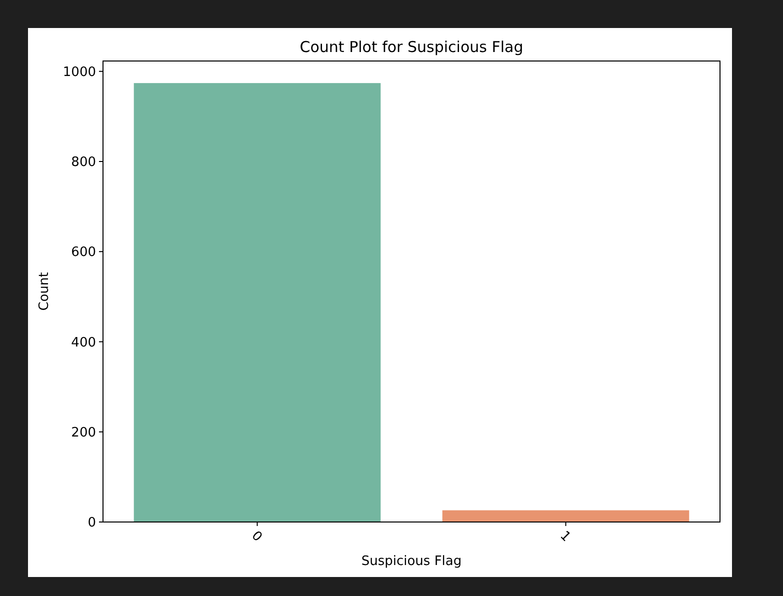  I want to click on y-tick-label: 200, so click(83, 432).